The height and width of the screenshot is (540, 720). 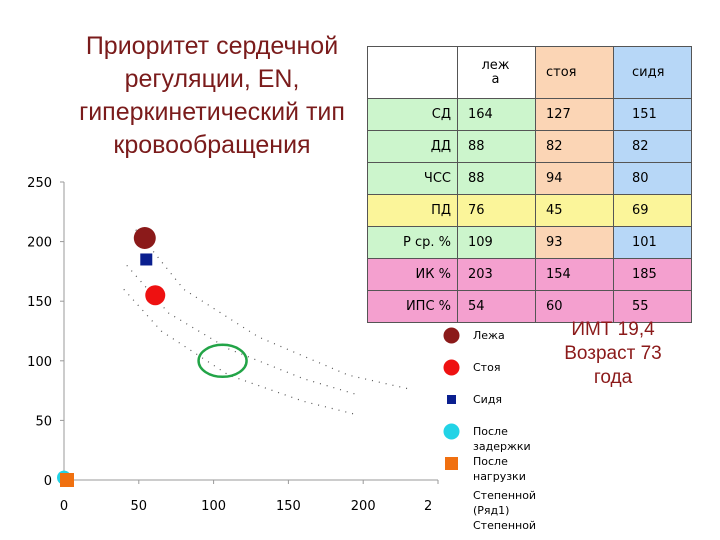 What do you see at coordinates (540, 437) in the screenshot?
I see `legend-item-after-breath-hold: После задержки` at bounding box center [540, 437].